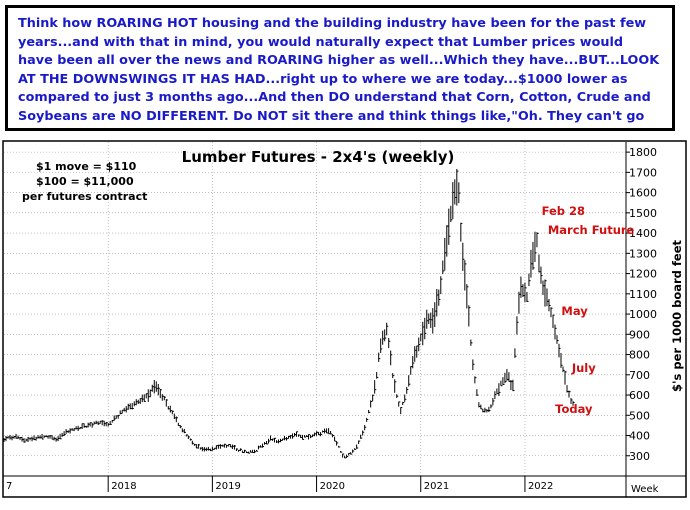 Image resolution: width=690 pixels, height=510 pixels. I want to click on x-tick-label: 2019, so click(227, 486).